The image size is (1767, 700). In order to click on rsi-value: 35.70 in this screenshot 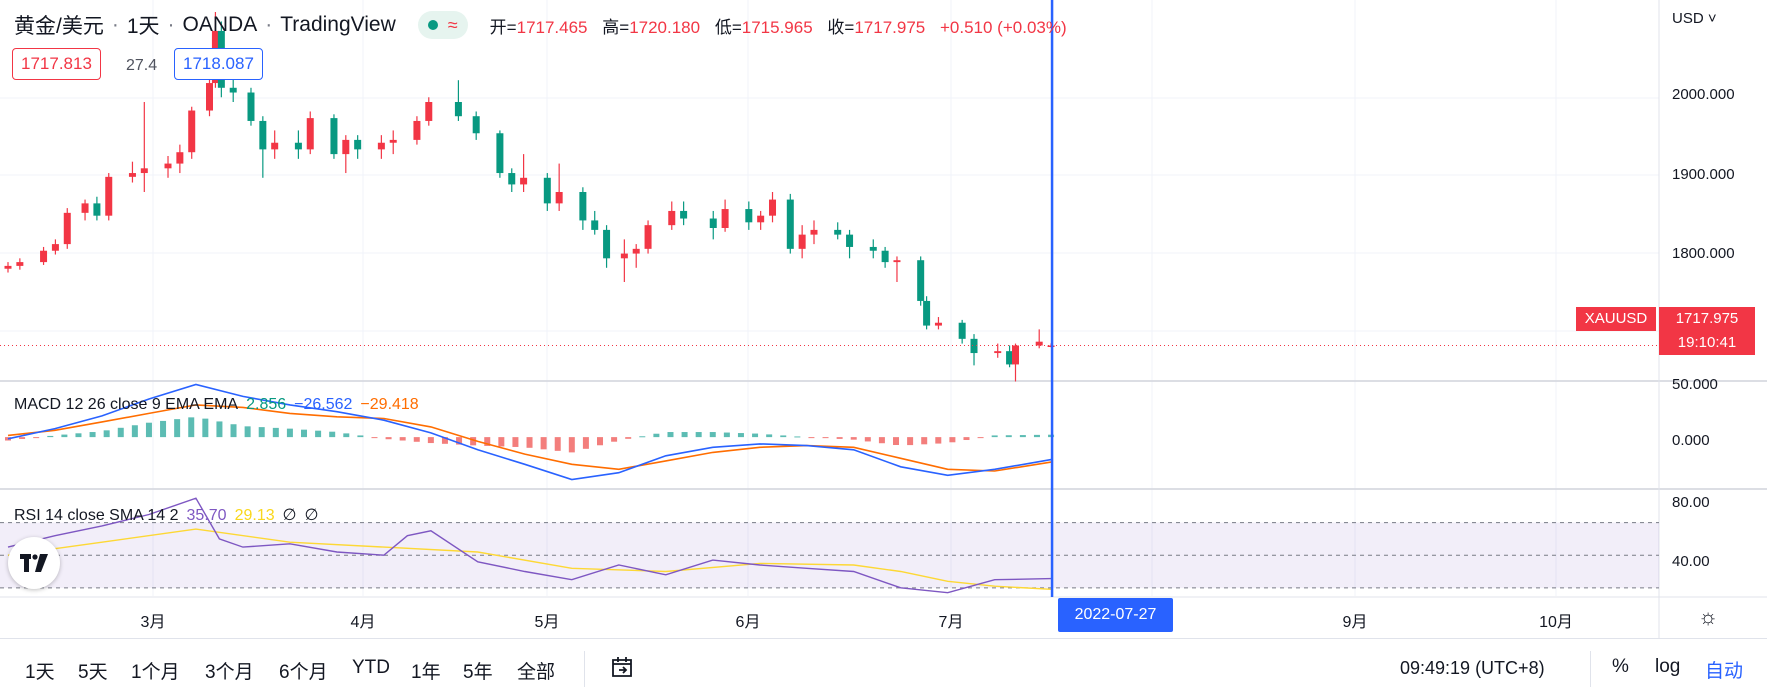, I will do `click(206, 515)`.